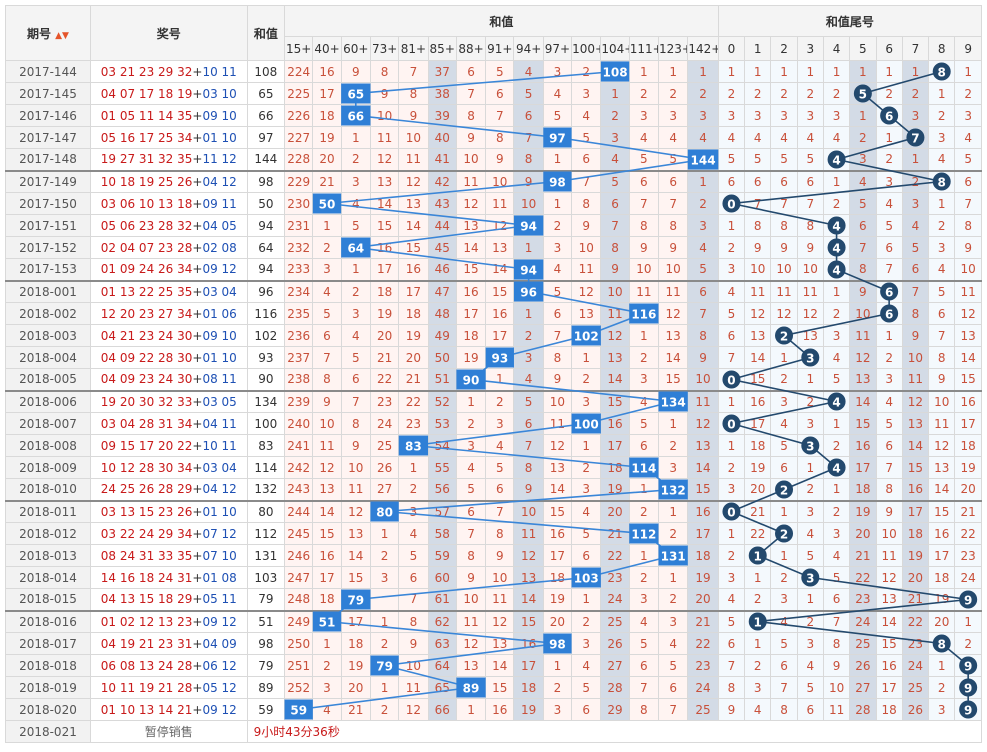 The height and width of the screenshot is (752, 987). What do you see at coordinates (500, 313) in the screenshot?
I see `sum-miss-cell: 16` at bounding box center [500, 313].